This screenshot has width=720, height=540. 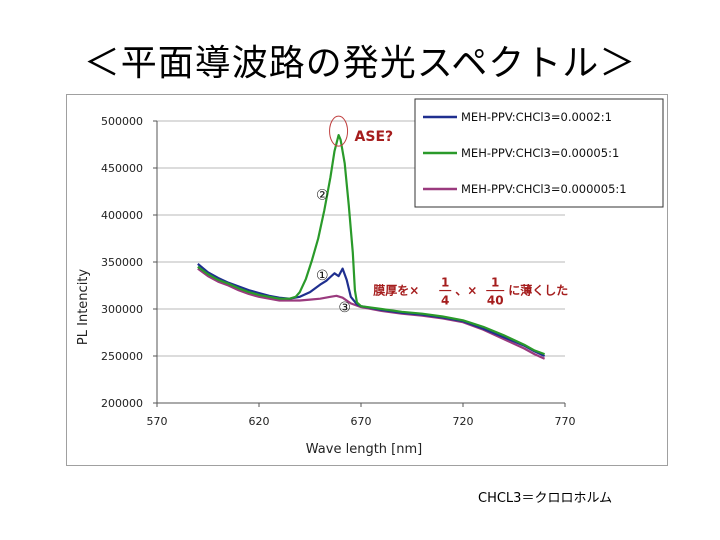 I want to click on slide-title: ＜平面導波路の発光スペクトル＞, so click(x=360, y=63).